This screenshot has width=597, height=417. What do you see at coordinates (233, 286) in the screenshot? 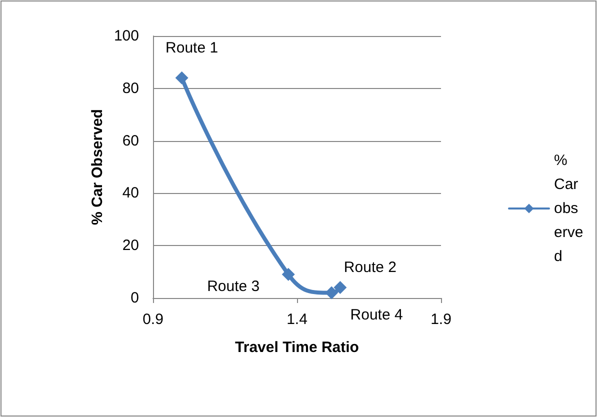
I see `annotation: Route 3` at bounding box center [233, 286].